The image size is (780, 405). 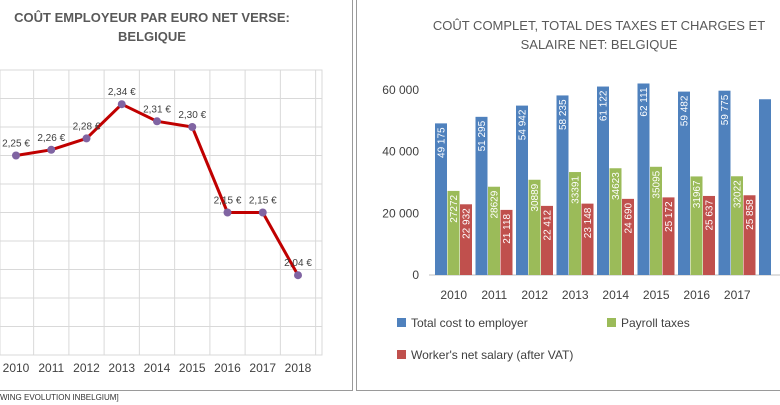 I want to click on bar-value-label: 27272, so click(x=454, y=208).